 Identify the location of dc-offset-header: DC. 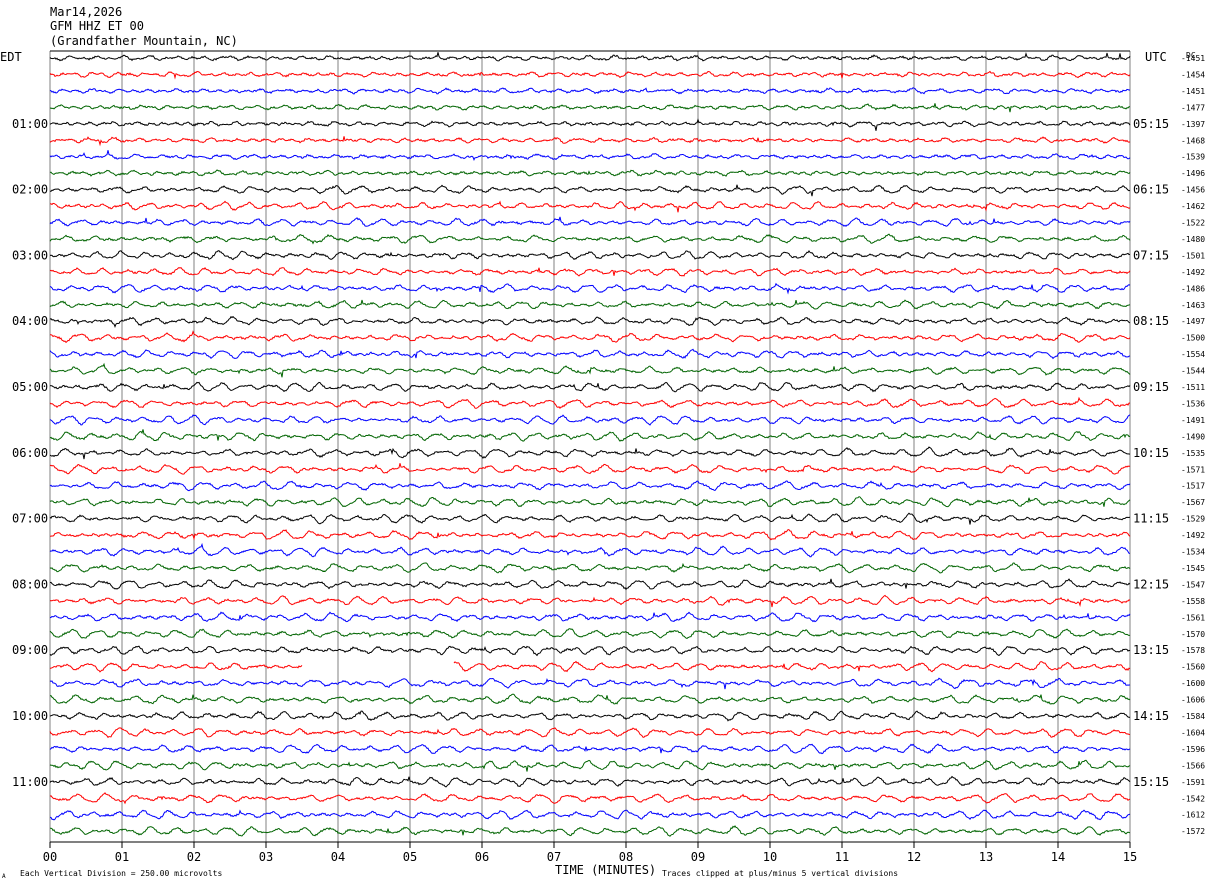
(1191, 55).